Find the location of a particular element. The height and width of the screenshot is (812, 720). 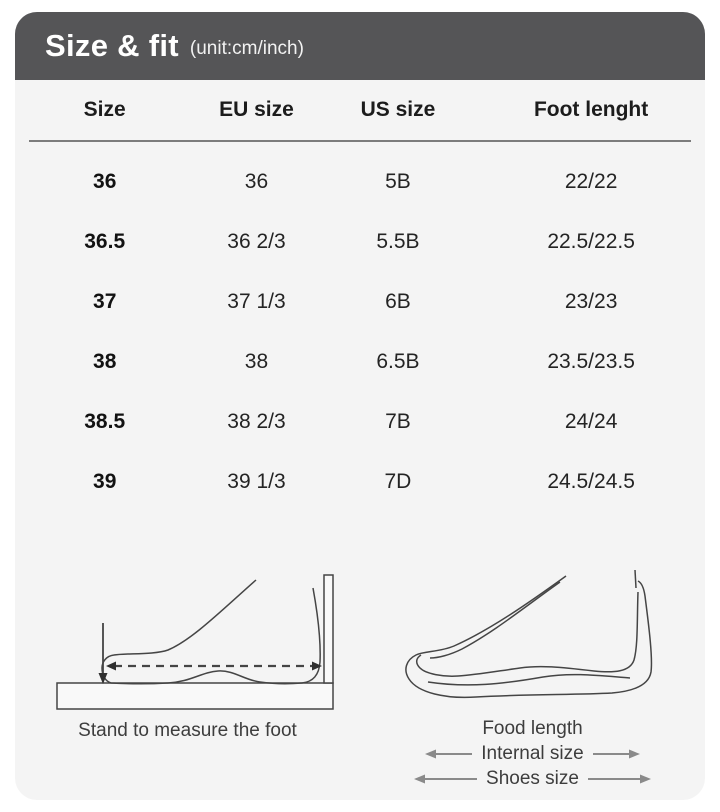

cell-eu-size: 38 2/3 is located at coordinates (256, 421).